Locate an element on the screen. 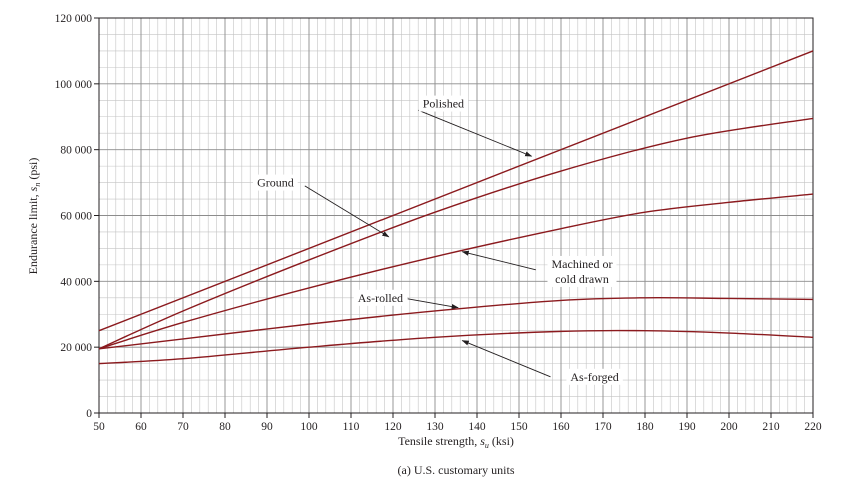 The image size is (842, 489). annotation-ground: Ground is located at coordinates (321, 206).